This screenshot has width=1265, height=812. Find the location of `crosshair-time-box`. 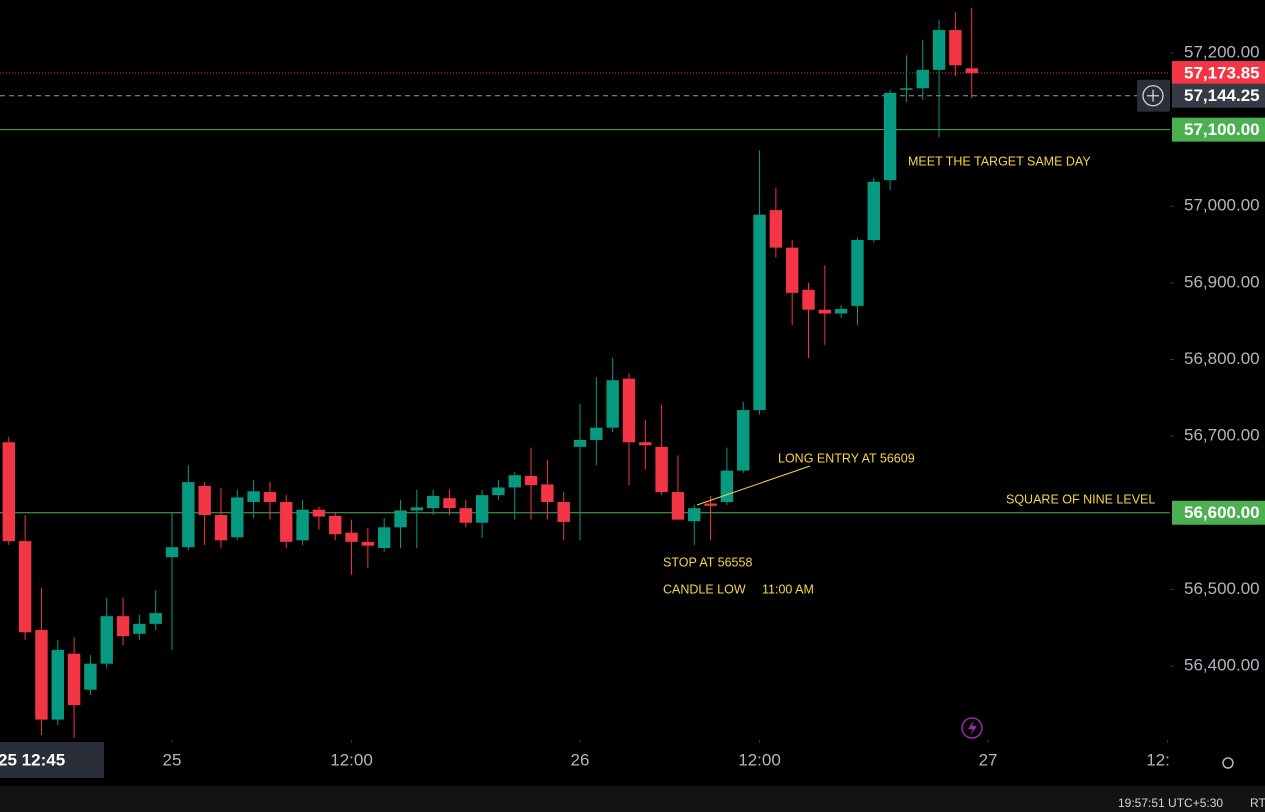

crosshair-time-box is located at coordinates (52, 760).